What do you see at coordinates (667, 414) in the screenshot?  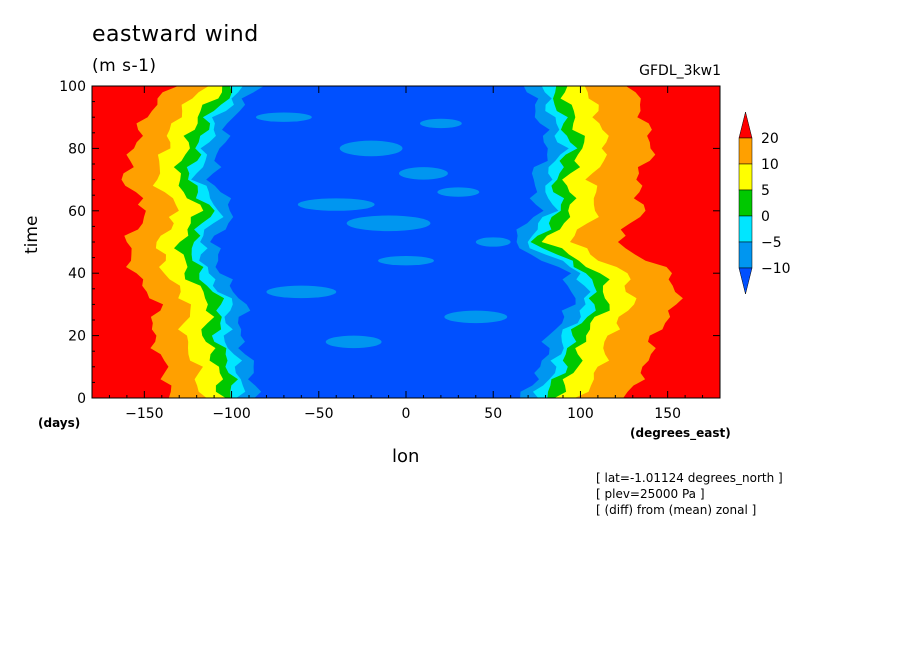 I see `x-tick-label: 150` at bounding box center [667, 414].